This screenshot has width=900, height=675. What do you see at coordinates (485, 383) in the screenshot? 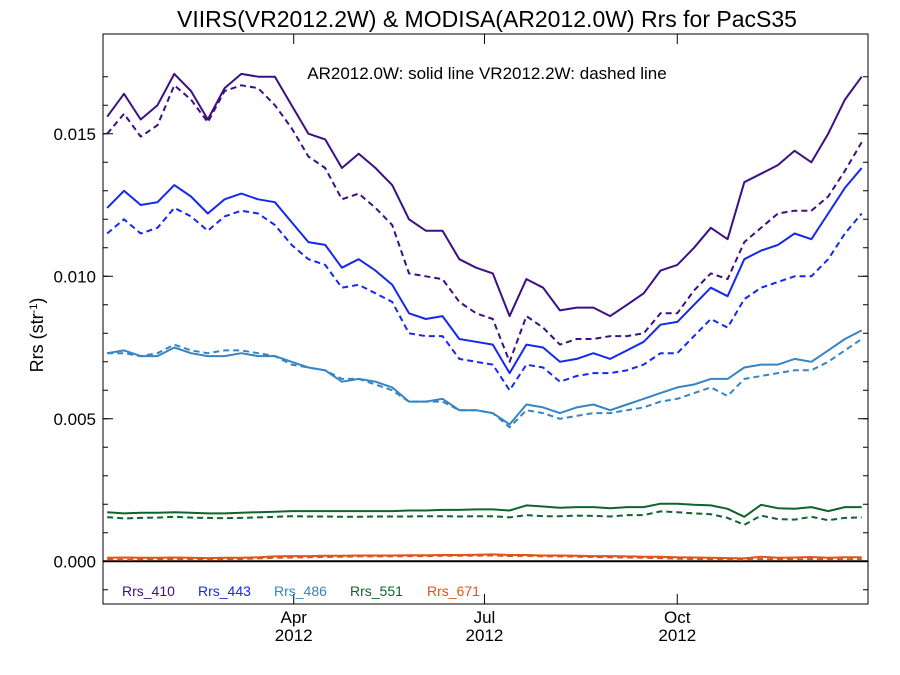
I see `series-line-rrs-486-dashed` at bounding box center [485, 383].